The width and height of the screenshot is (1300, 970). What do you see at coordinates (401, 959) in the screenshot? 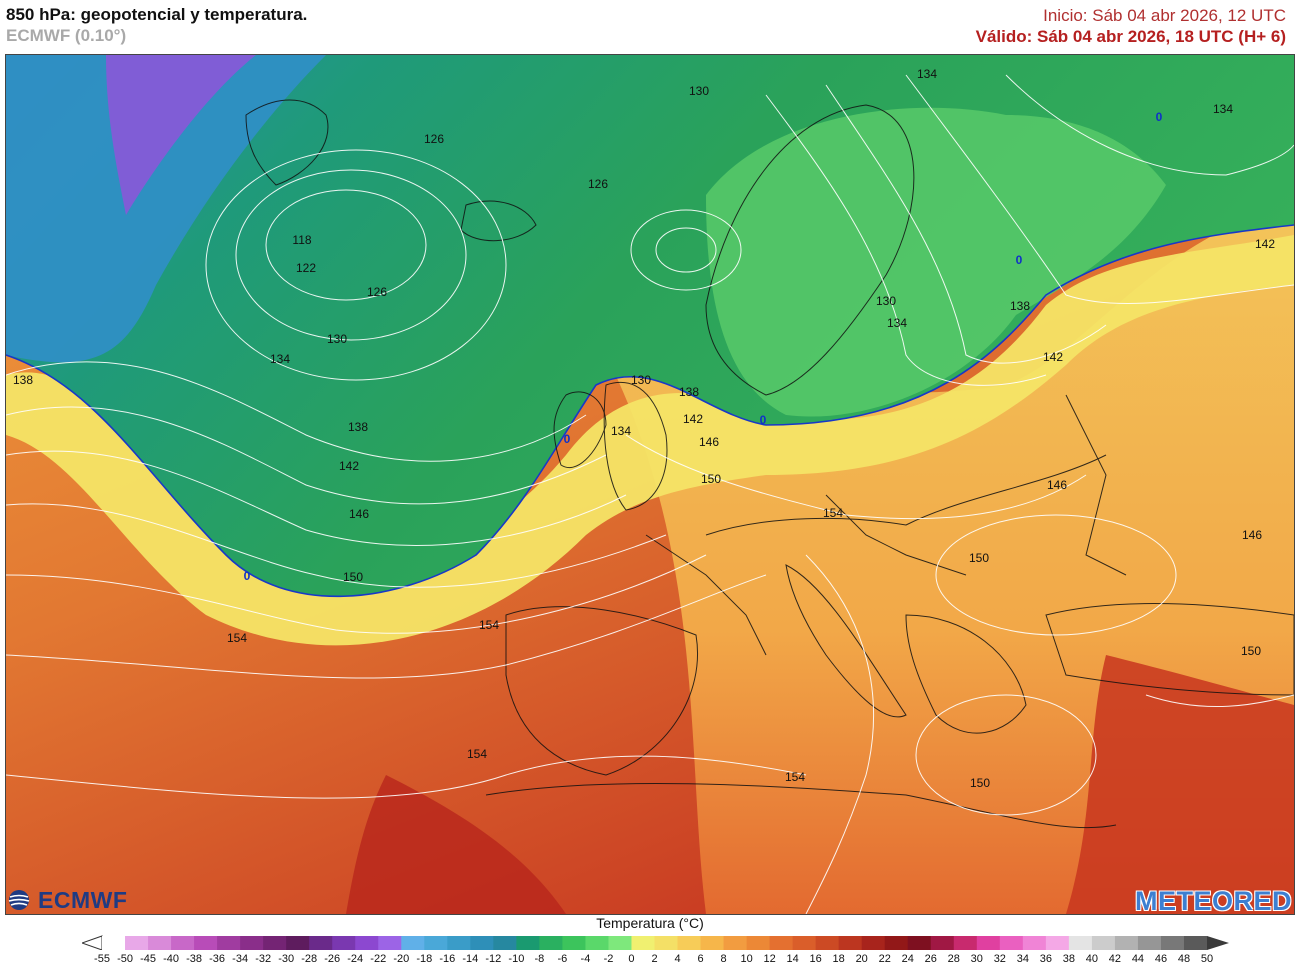
I see `legend-tick: -20` at bounding box center [401, 959].